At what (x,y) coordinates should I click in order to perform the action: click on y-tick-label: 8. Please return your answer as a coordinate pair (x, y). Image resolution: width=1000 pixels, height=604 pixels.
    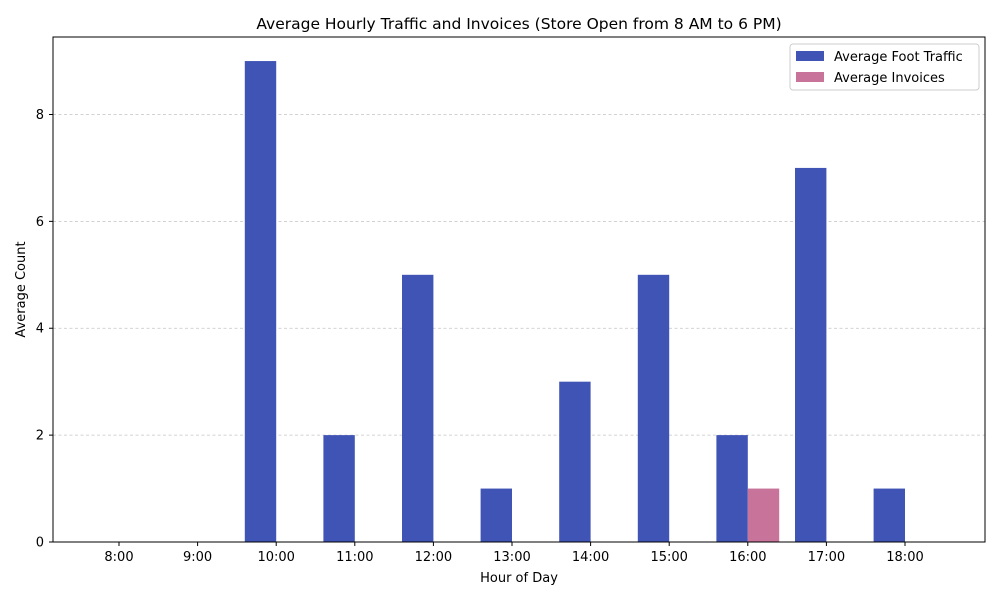
    Looking at the image, I should click on (40, 115).